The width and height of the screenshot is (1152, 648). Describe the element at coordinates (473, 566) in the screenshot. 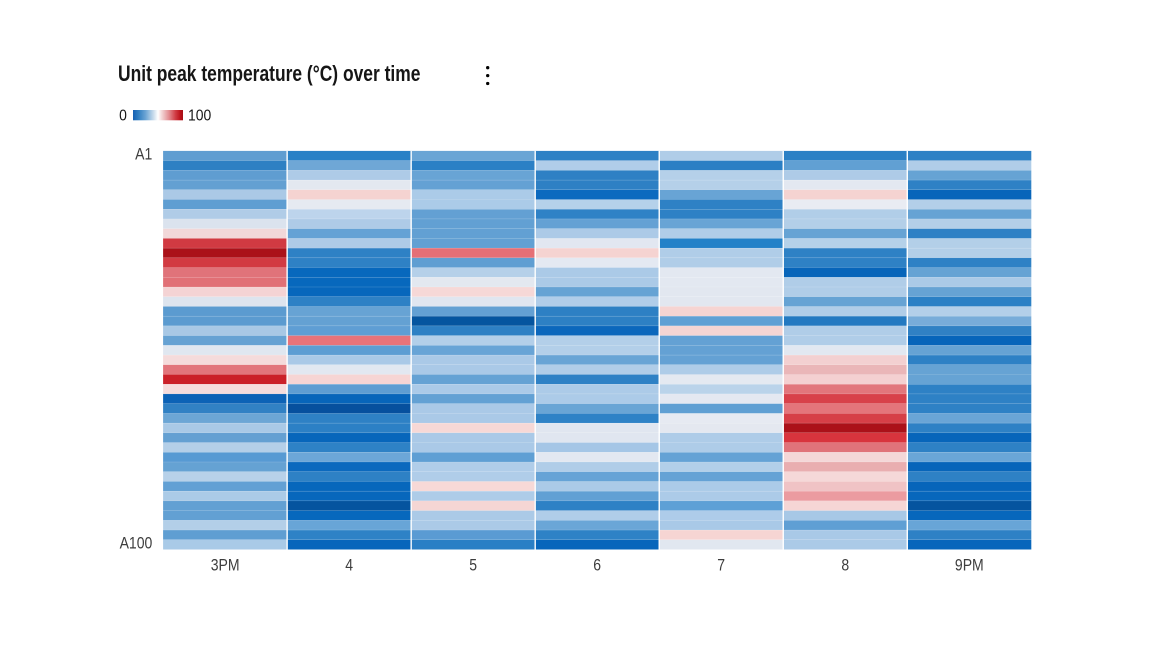

I see `svg-text: 5` at that location.